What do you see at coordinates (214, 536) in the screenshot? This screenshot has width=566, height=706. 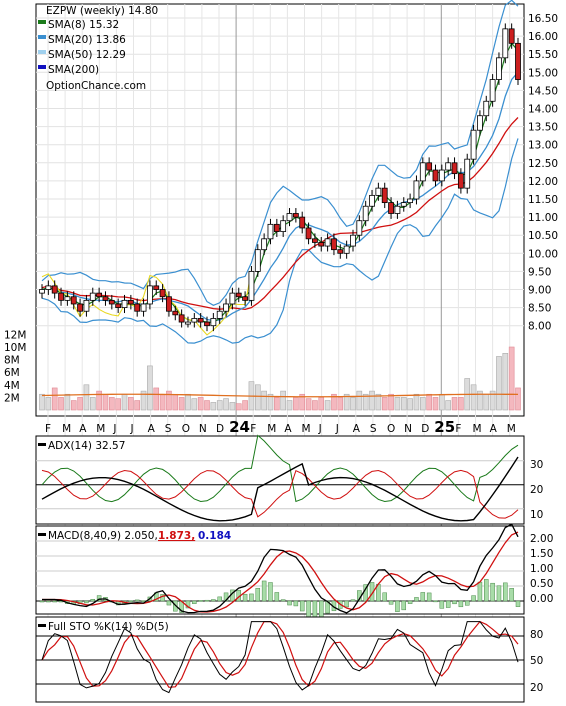 I see `macd-histogram-value: 0.184` at bounding box center [214, 536].